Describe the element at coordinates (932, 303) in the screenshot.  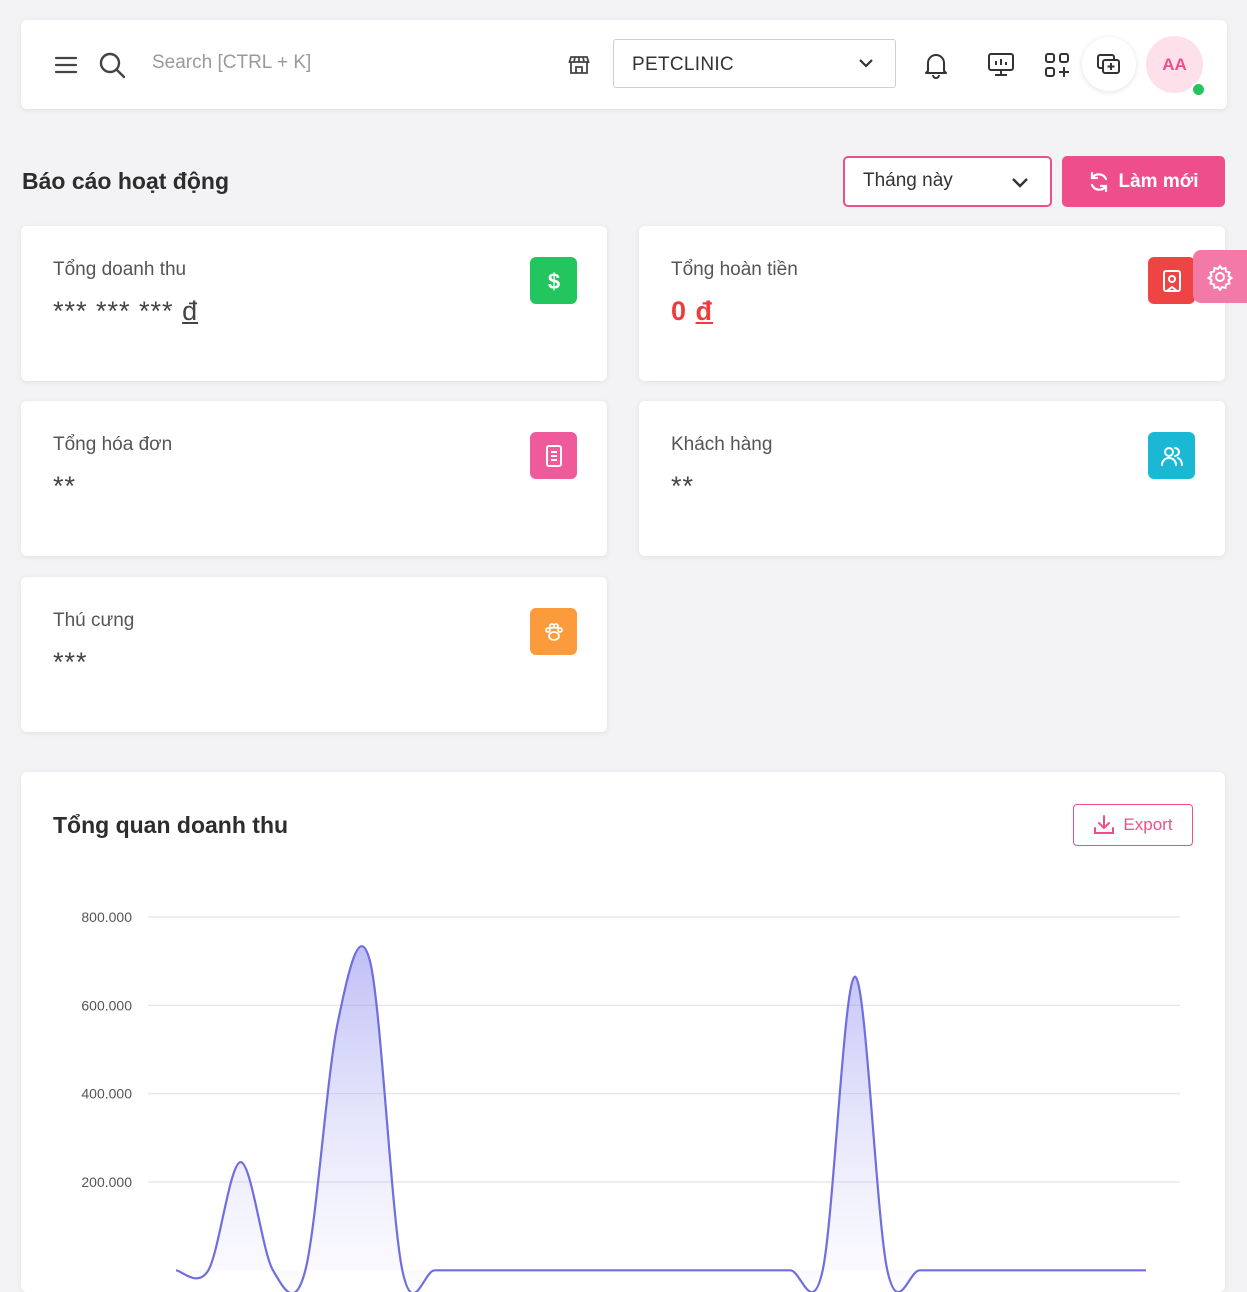
I see `stat-card-refund: Tổng hoàn tiền 0 đ` at that location.